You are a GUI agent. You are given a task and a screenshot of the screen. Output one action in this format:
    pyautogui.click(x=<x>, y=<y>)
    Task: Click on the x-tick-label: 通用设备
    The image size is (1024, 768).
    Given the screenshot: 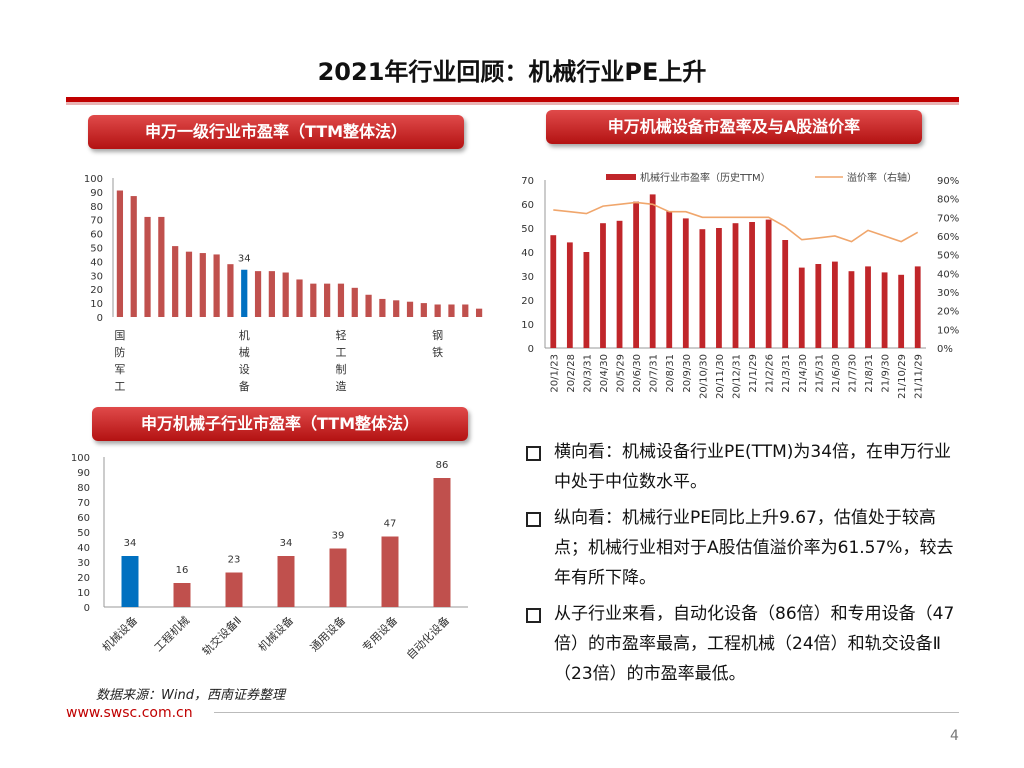 What is the action you would take?
    pyautogui.click(x=327, y=633)
    